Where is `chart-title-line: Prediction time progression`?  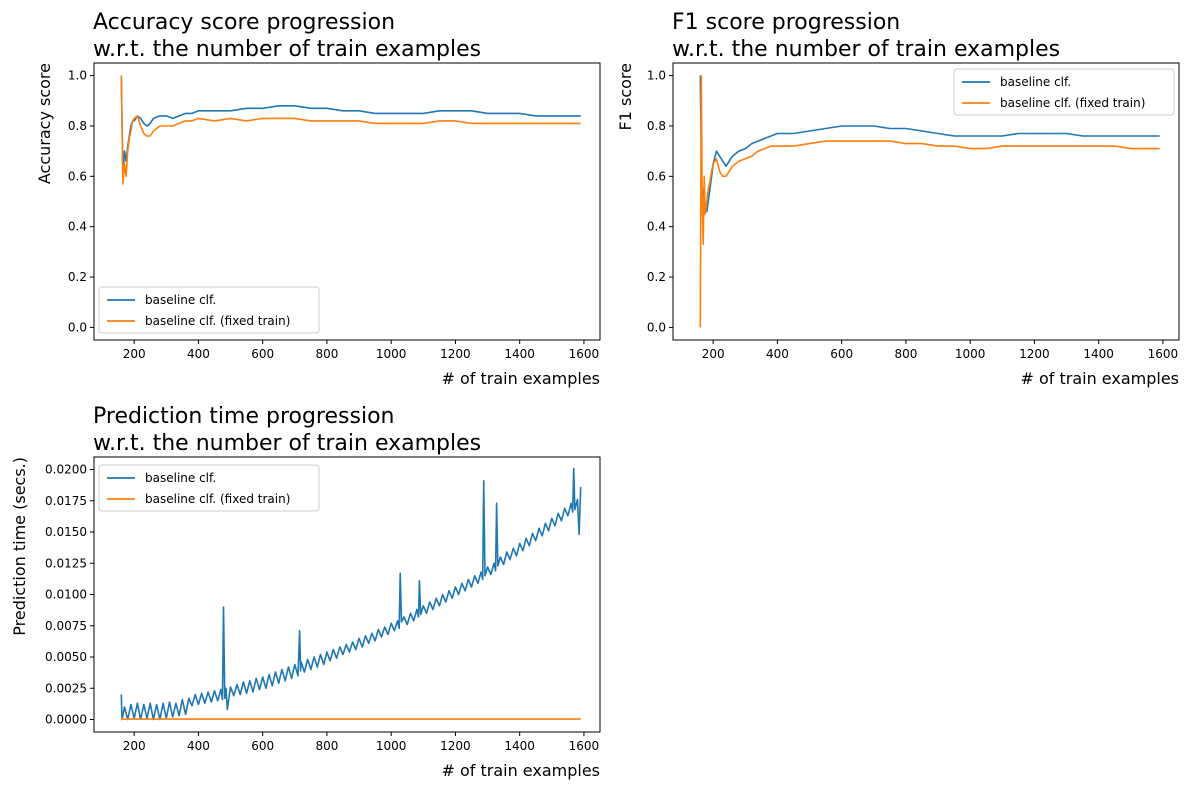
chart-title-line: Prediction time progression is located at coordinates (243, 416).